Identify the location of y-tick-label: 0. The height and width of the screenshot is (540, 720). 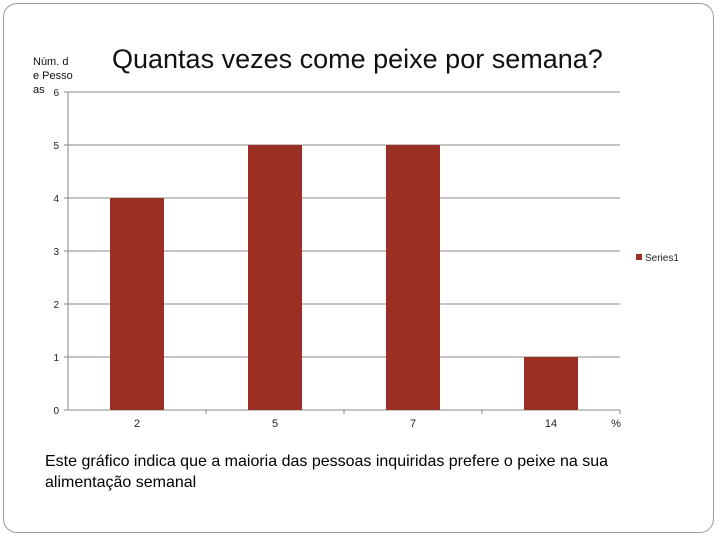
(56, 411).